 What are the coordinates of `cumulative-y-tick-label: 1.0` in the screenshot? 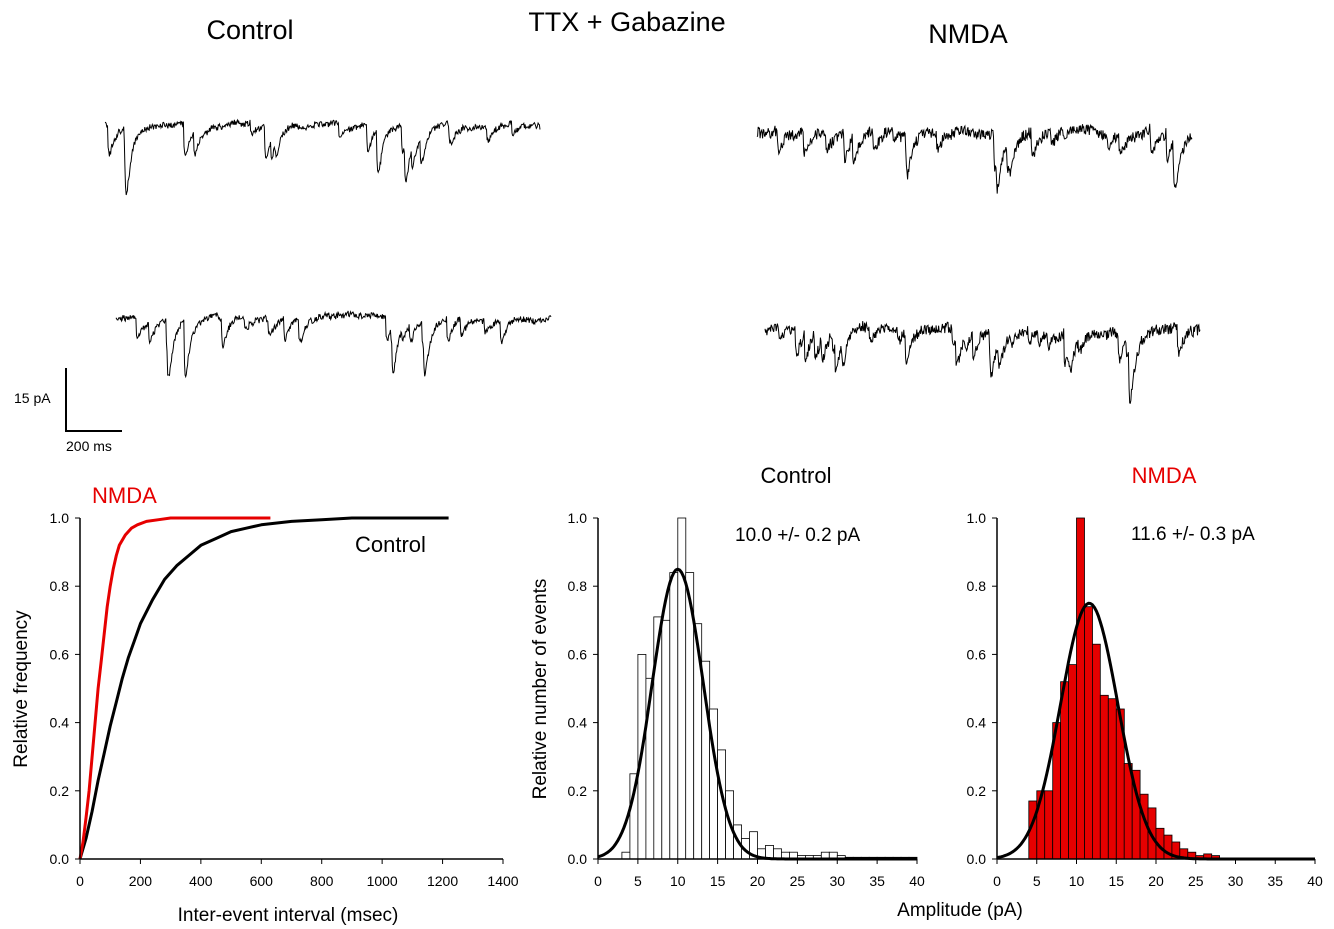 It's located at (60, 518).